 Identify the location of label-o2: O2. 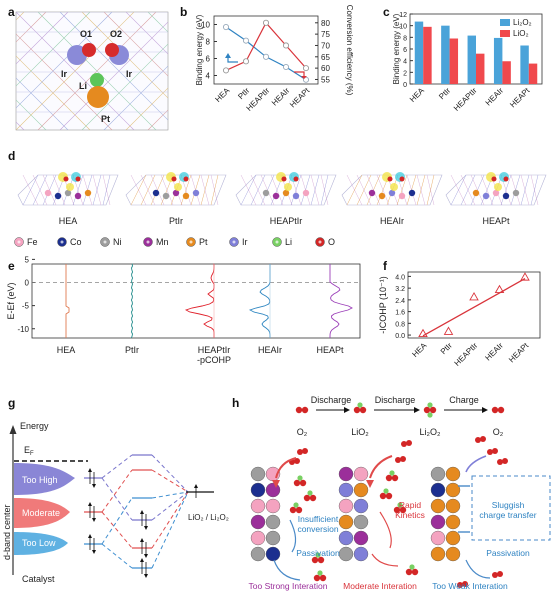
(116, 34).